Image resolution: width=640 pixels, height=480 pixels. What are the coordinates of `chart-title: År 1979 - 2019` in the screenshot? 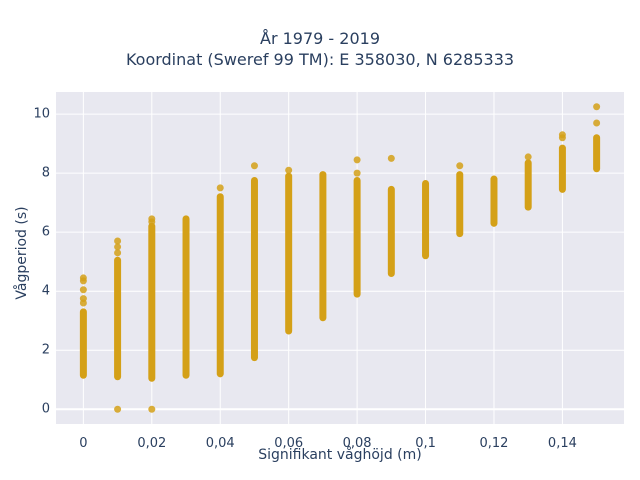 It's located at (320, 38).